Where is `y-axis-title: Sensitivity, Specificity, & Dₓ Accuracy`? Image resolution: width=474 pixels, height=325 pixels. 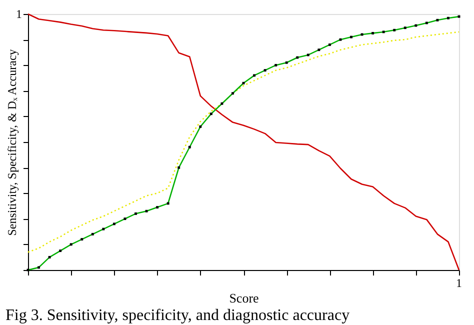
y-axis-title: Sensitivity, Specificity, & Dₓ Accuracy is located at coordinates (12, 142).